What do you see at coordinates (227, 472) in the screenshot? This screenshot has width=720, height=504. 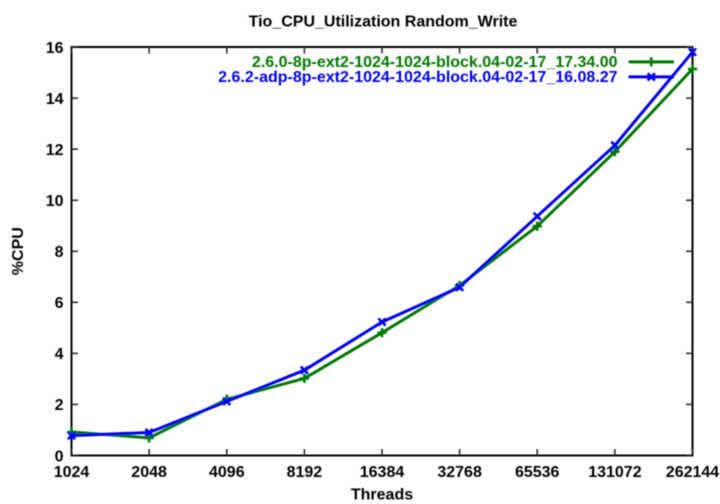 I see `svg-text: 4096` at bounding box center [227, 472].